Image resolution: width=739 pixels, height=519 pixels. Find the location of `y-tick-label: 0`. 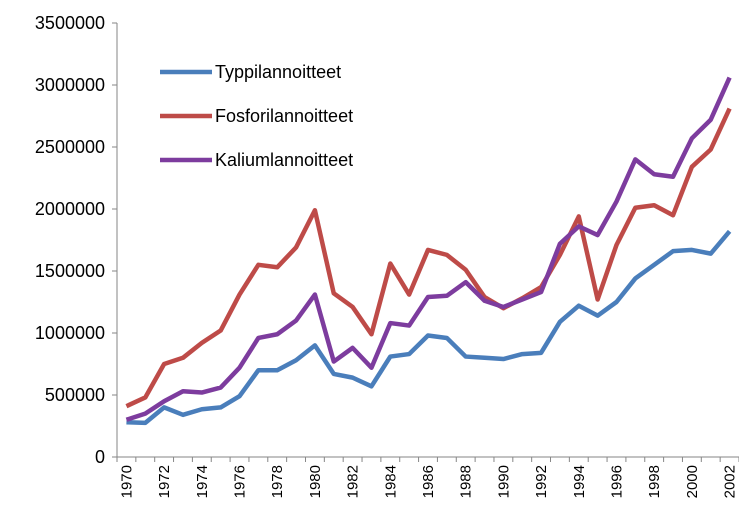

y-tick-label: 0 is located at coordinates (100, 457).